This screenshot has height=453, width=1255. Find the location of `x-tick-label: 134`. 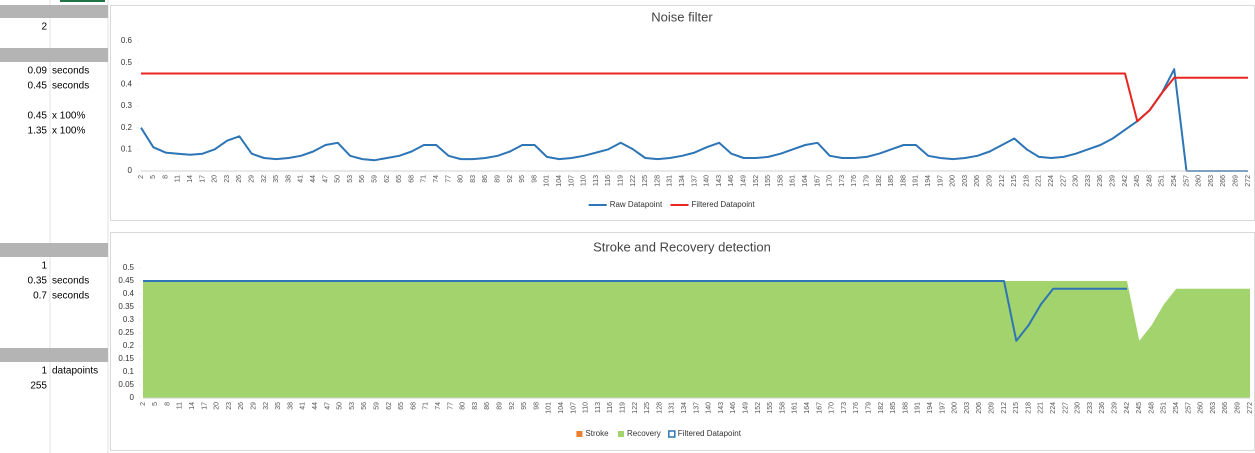

x-tick-label: 134 is located at coordinates (682, 181).